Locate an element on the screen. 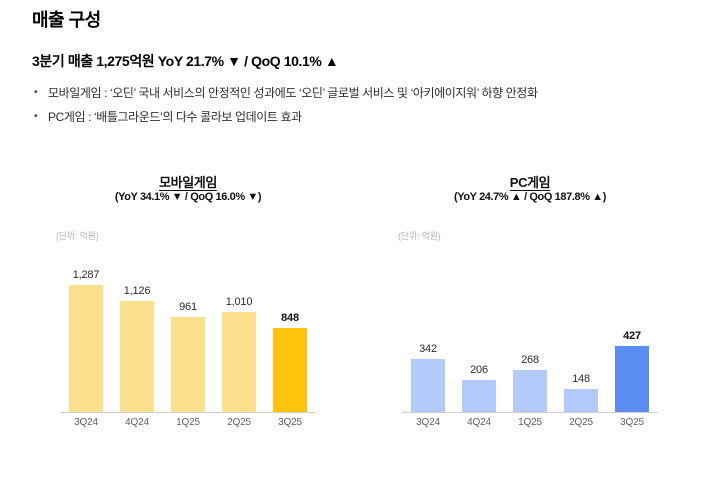 The height and width of the screenshot is (482, 720). pc-chart-title: PC게임 is located at coordinates (530, 182).